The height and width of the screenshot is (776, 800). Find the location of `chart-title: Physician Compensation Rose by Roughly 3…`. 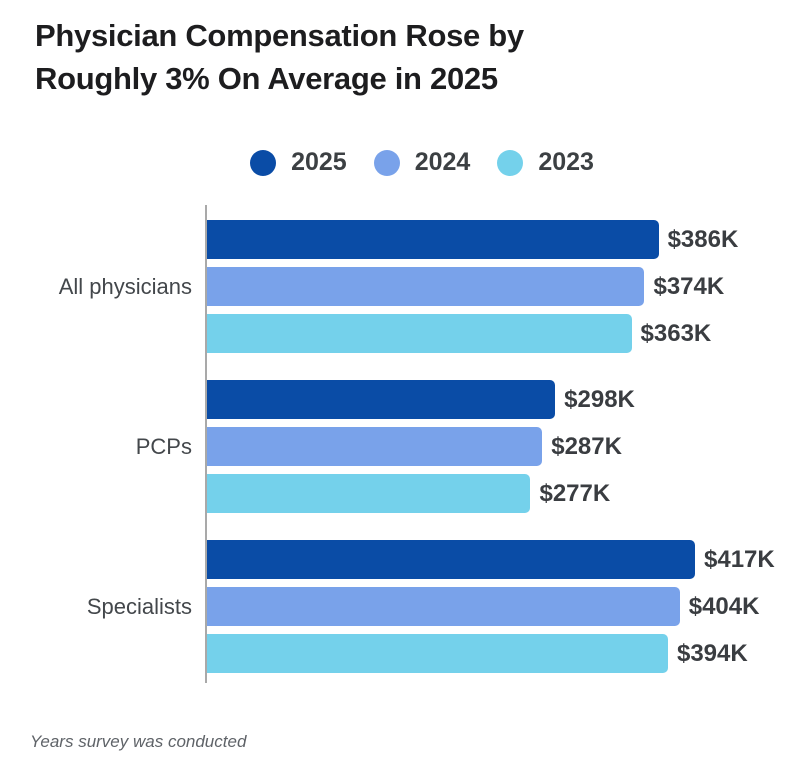

chart-title: Physician Compensation Rose by Roughly 3… is located at coordinates (417, 57).